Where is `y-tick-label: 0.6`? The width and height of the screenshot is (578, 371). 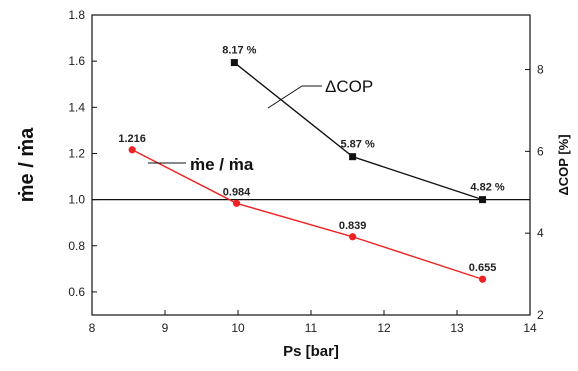
y-tick-label: 0.6 is located at coordinates (76, 292).